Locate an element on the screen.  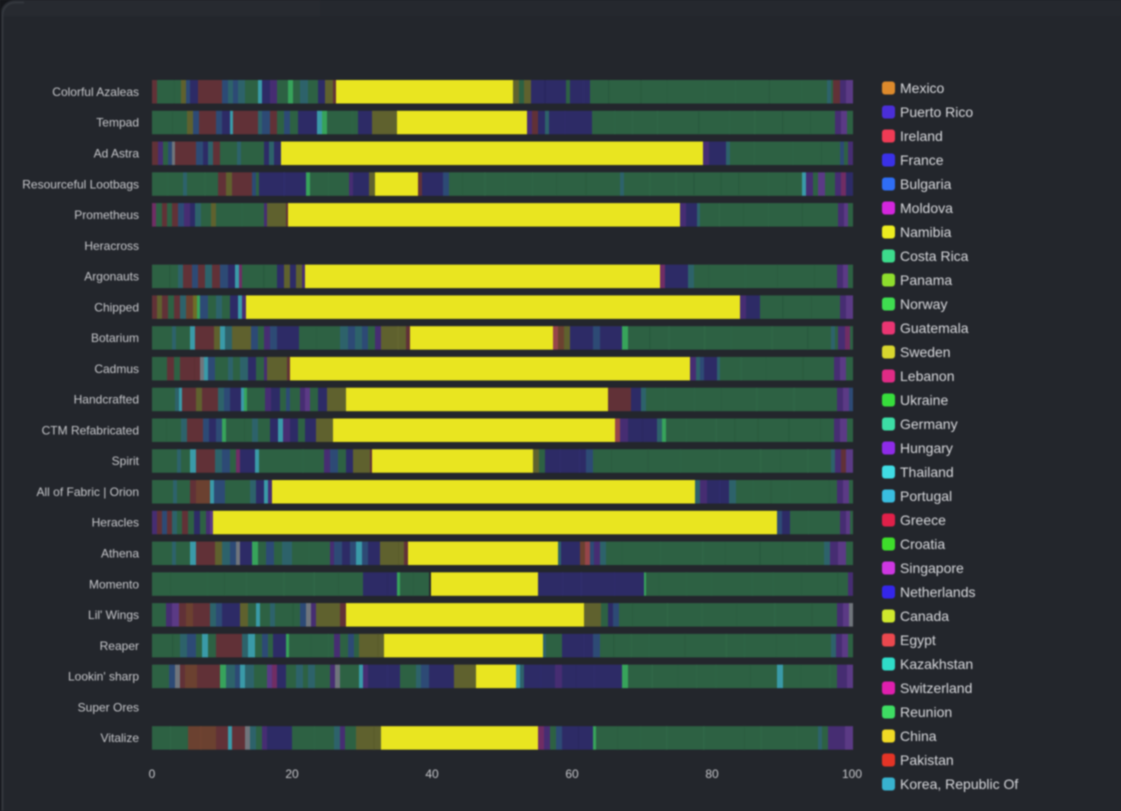
svg-text: 80 is located at coordinates (712, 774).